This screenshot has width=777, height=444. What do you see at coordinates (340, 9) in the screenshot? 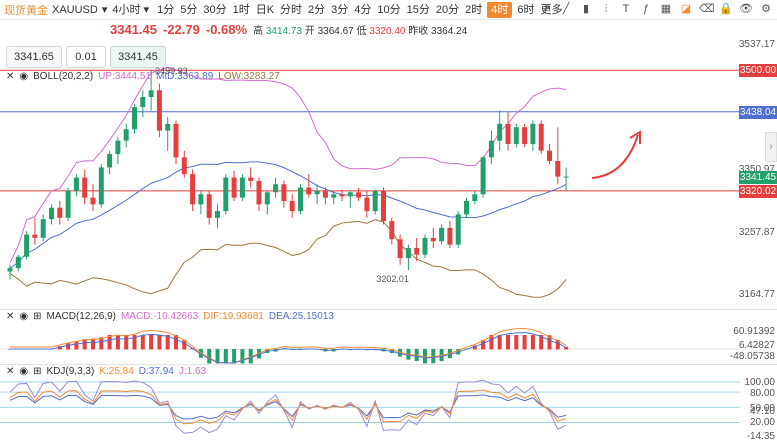
I see `period-7: 3分` at bounding box center [340, 9].